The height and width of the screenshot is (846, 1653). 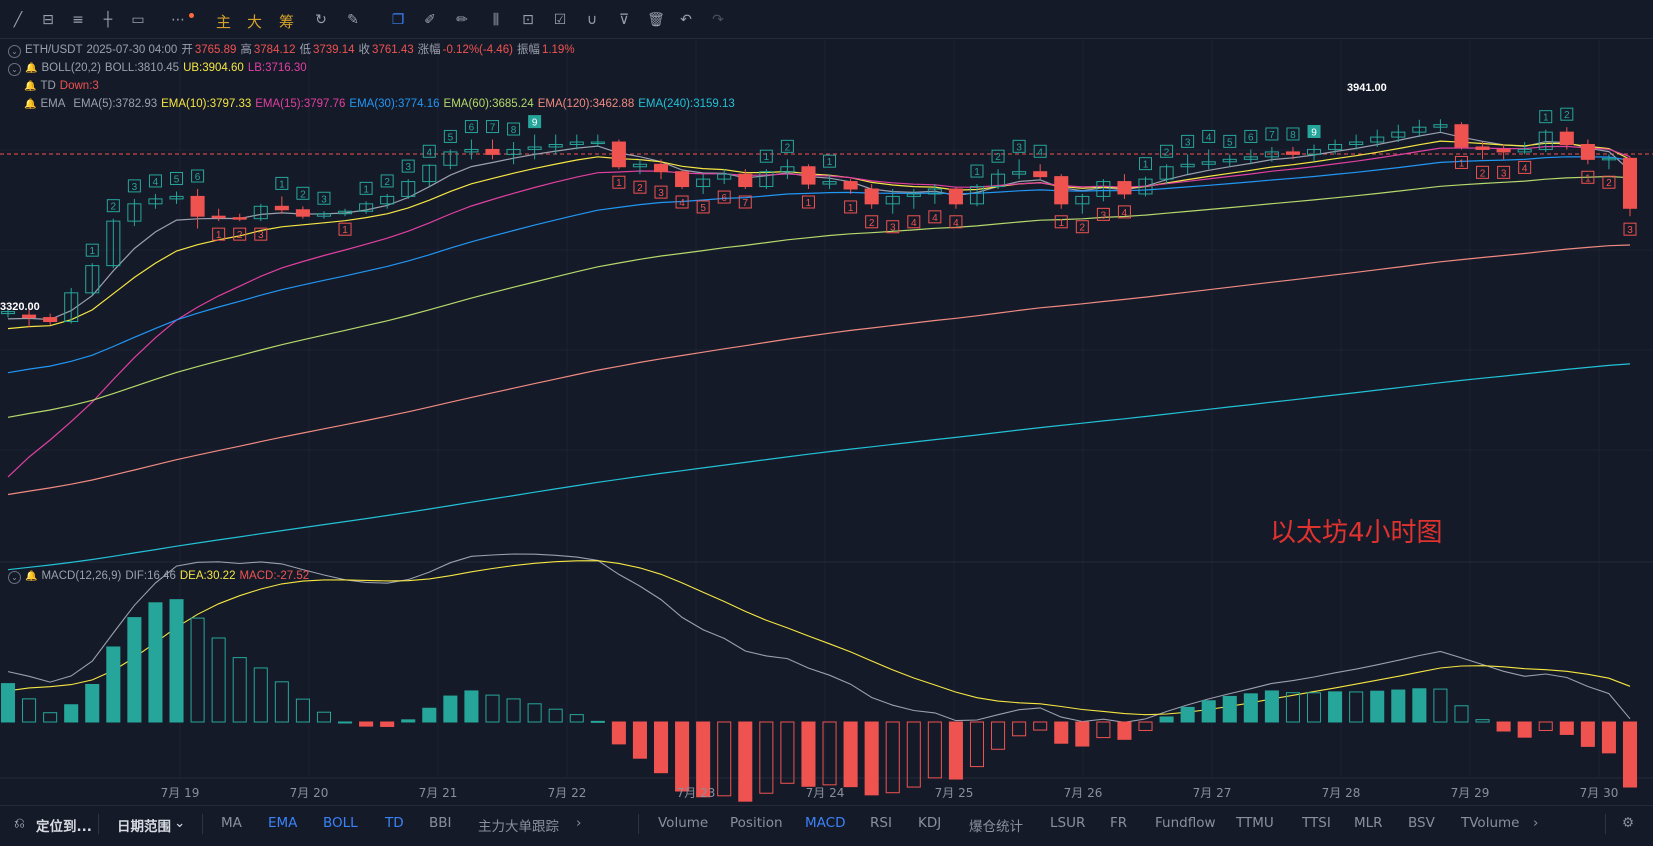 What do you see at coordinates (1185, 823) in the screenshot?
I see `sub-indicator-fundflow: Fundflow` at bounding box center [1185, 823].